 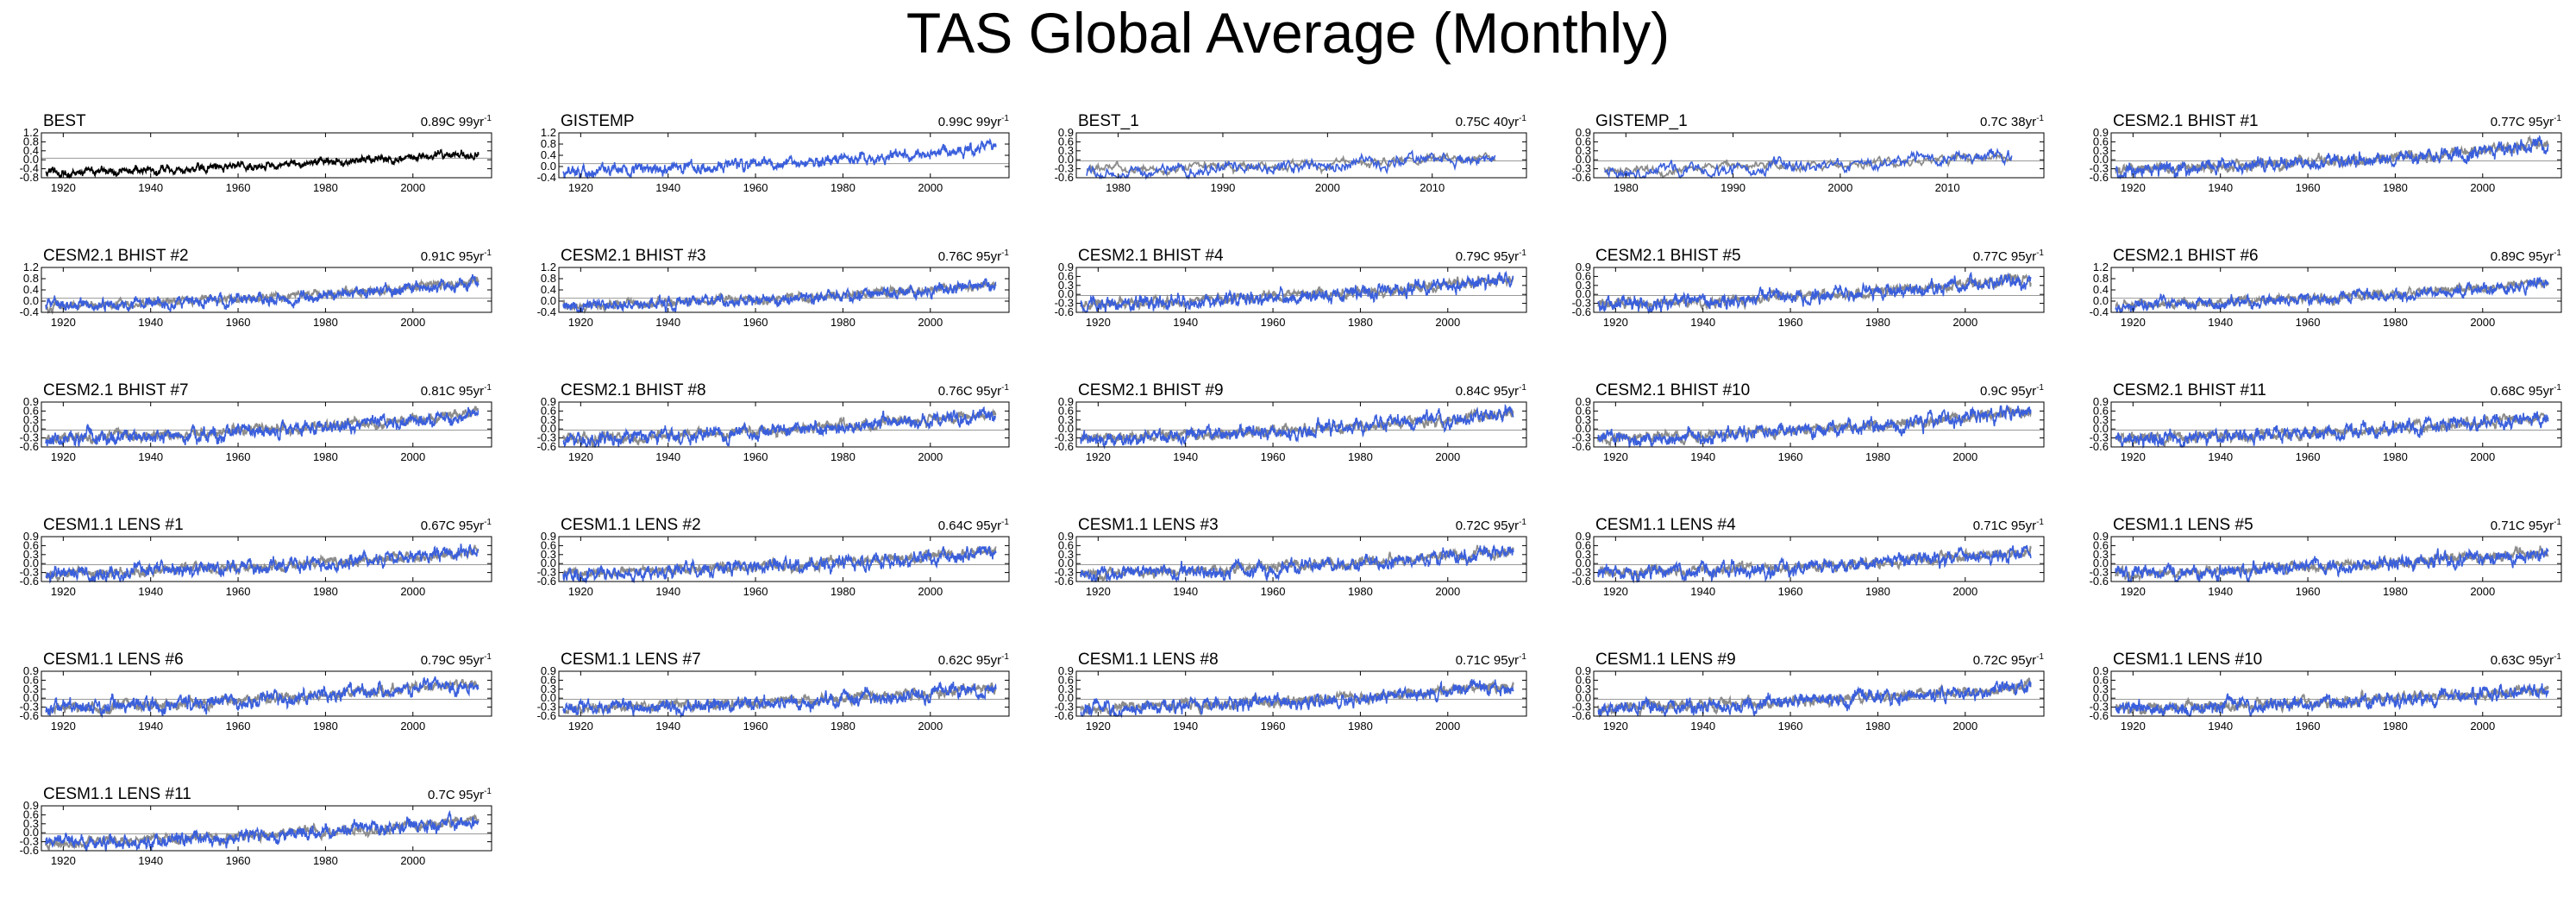 I want to click on y-tick-label: 0.4, so click(x=2101, y=289).